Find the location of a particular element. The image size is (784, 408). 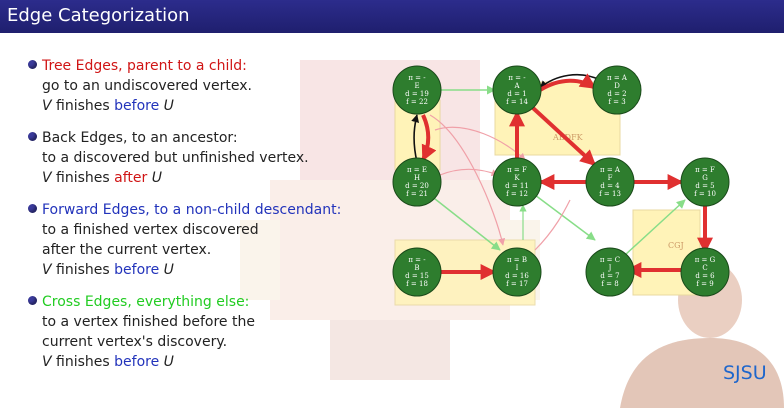

tree-edge-e-h is located at coordinates (429, 138).